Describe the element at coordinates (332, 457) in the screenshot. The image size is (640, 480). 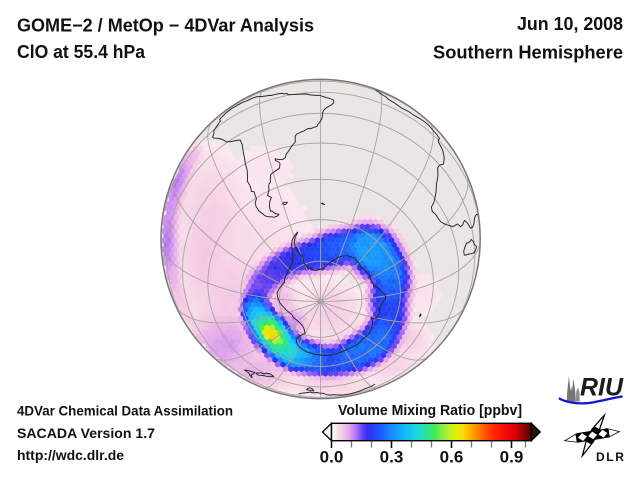
I see `svg-text: 0.0` at that location.